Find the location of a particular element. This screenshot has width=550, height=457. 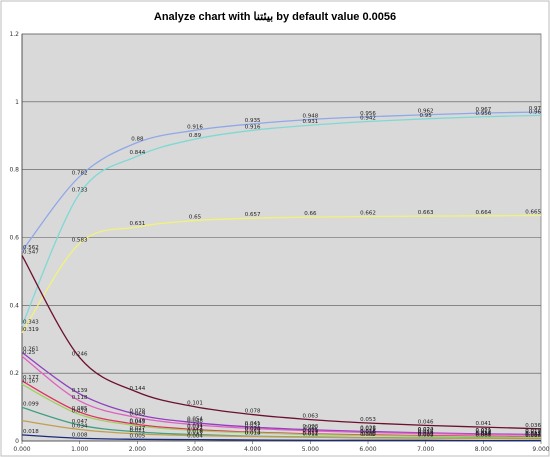

data-label: 0.012 is located at coordinates (483, 434).